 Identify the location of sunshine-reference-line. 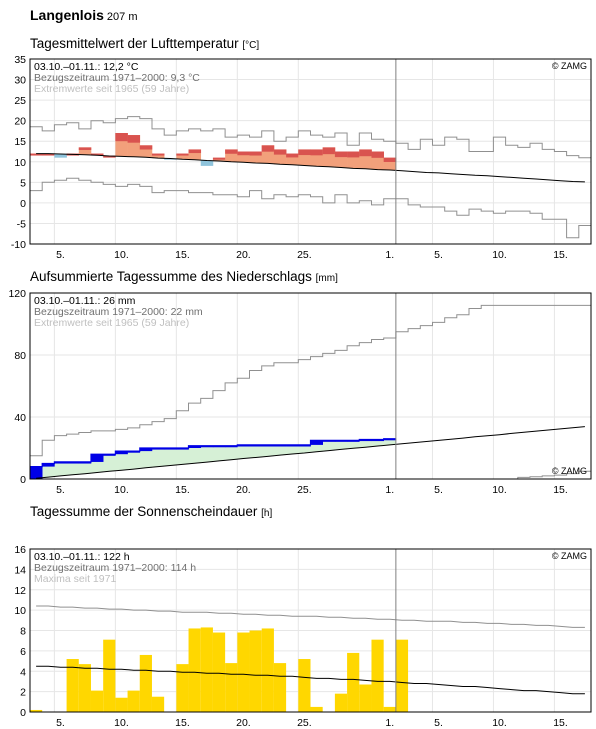
(310, 680).